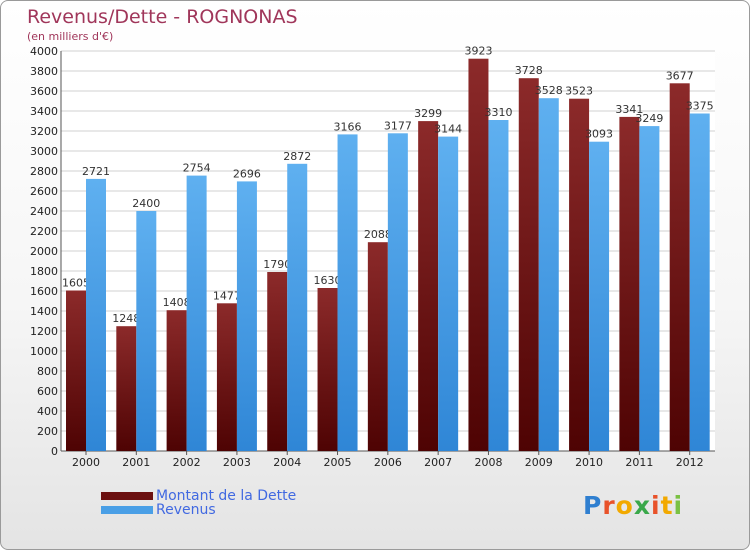 This screenshot has height=550, width=750. Describe the element at coordinates (127, 510) in the screenshot. I see `legend-swatch-revenus` at that location.